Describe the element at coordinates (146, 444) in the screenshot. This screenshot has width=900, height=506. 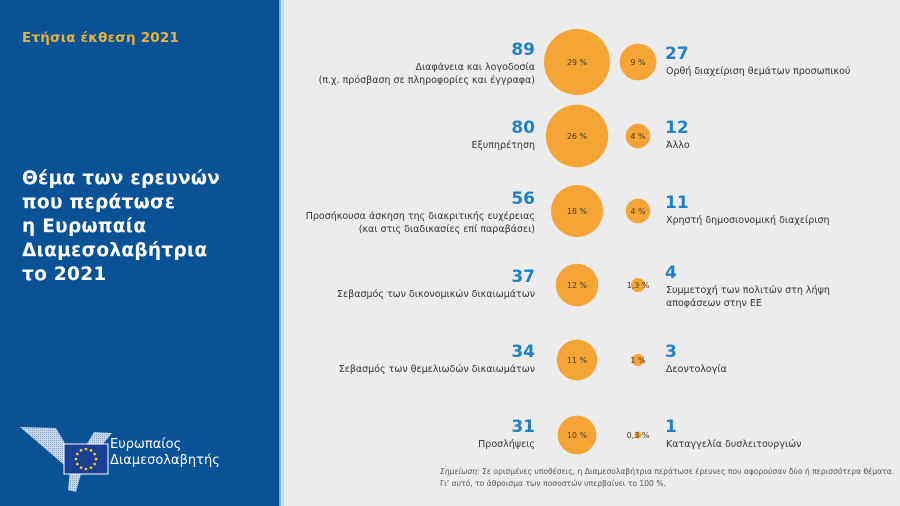
I see `logo-text-line: Ευρωπαίος` at that location.